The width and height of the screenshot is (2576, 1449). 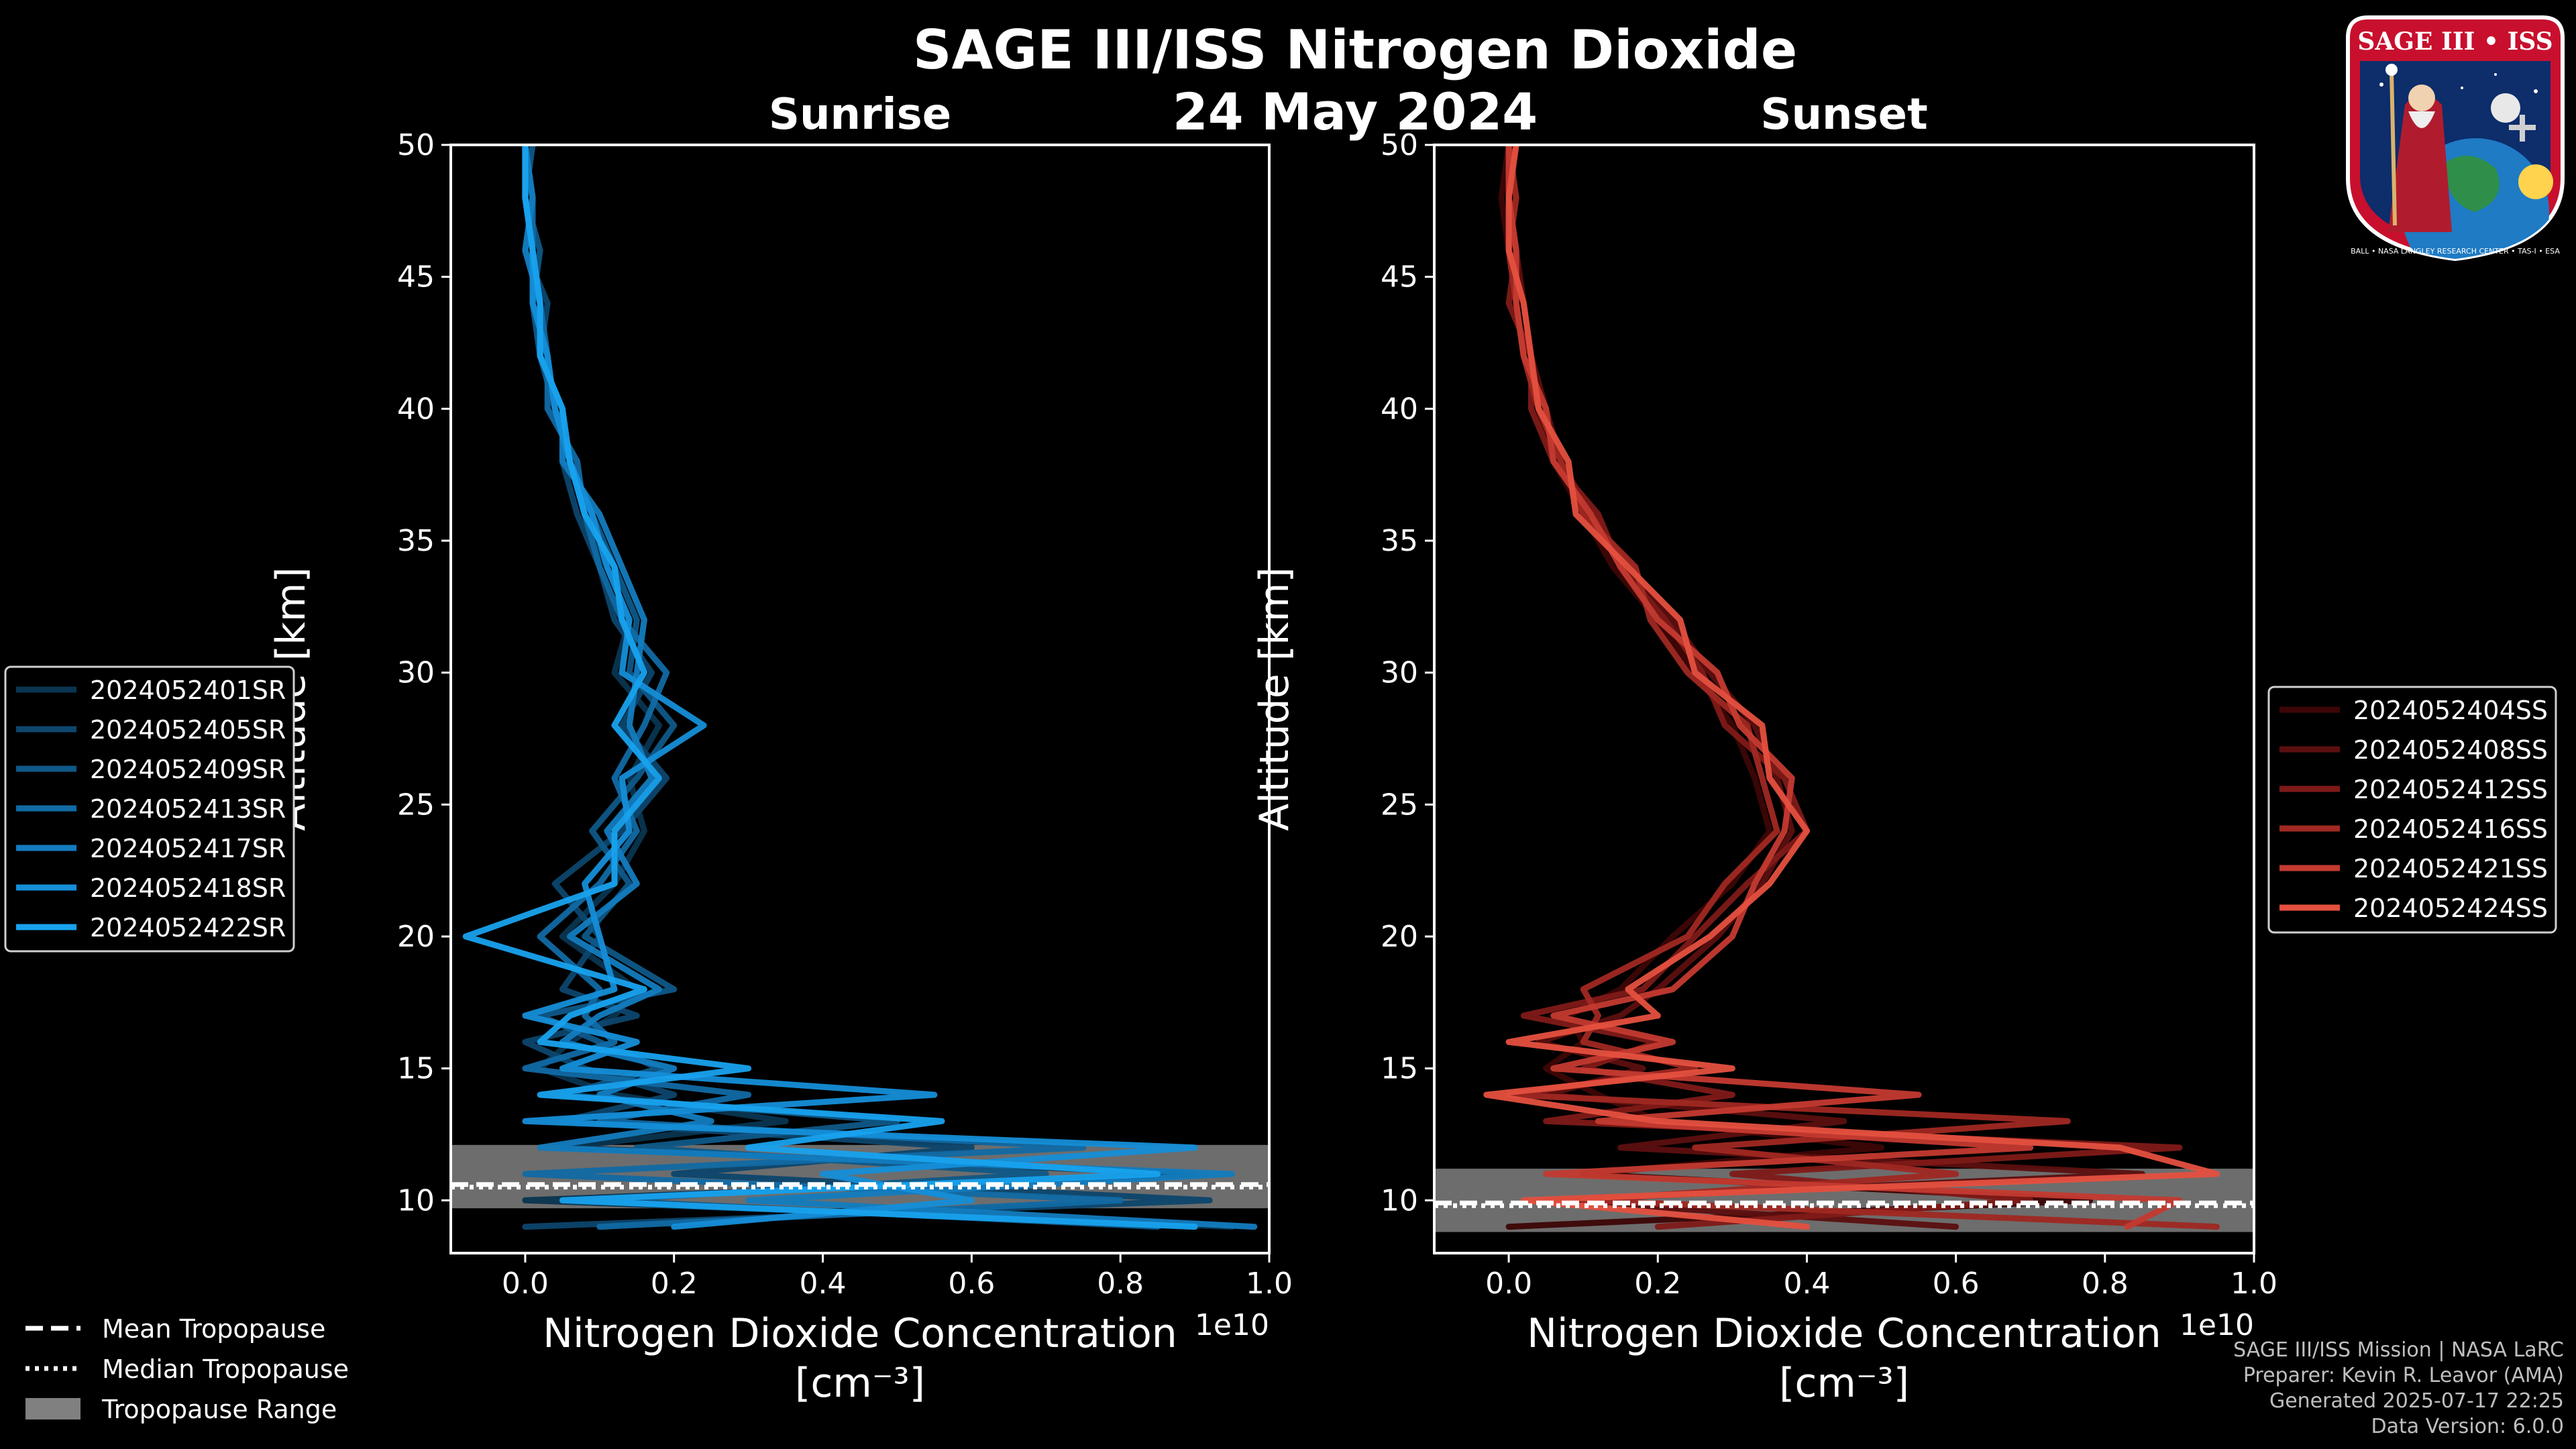 What do you see at coordinates (188, 928) in the screenshot?
I see `legend-entry: 2024052422SR` at bounding box center [188, 928].